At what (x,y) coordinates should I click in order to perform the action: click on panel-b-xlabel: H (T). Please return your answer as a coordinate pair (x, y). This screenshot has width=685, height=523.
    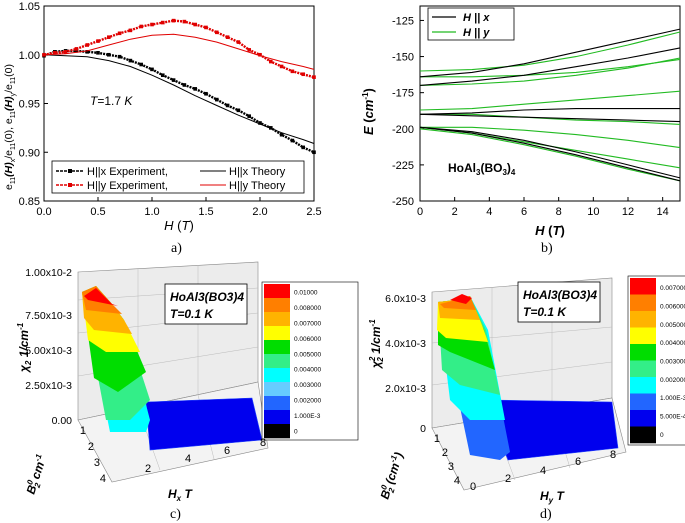
    Looking at the image, I should click on (550, 230).